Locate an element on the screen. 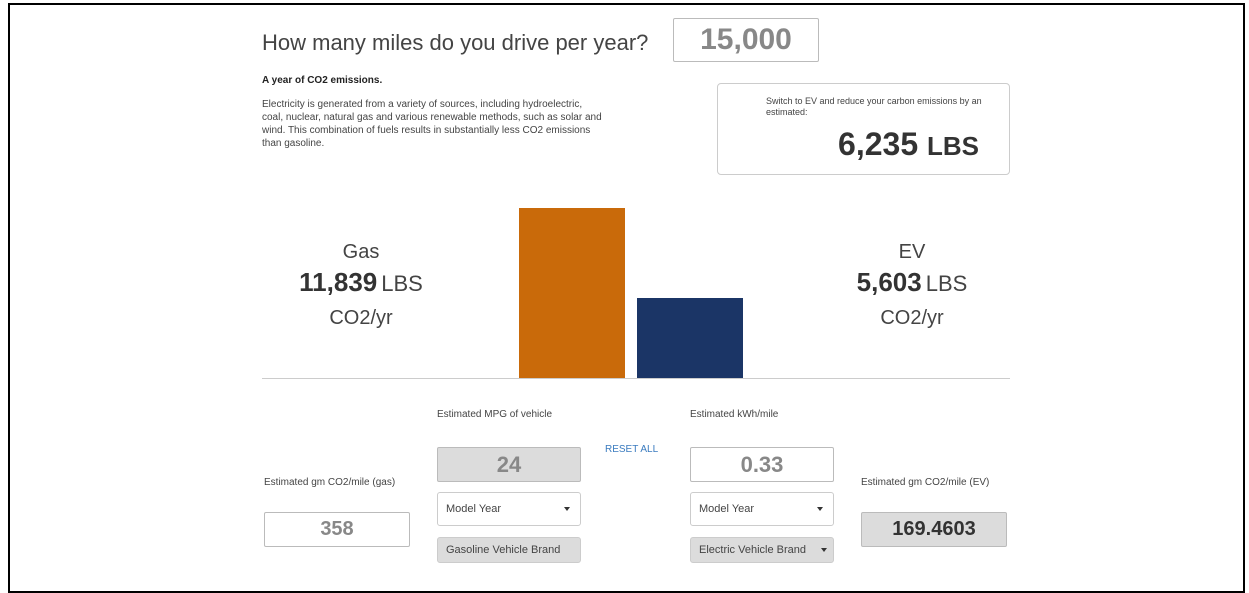 The height and width of the screenshot is (593, 1249). ev-gm-label: Estimated gm CO2/mile (EV) is located at coordinates (925, 482).